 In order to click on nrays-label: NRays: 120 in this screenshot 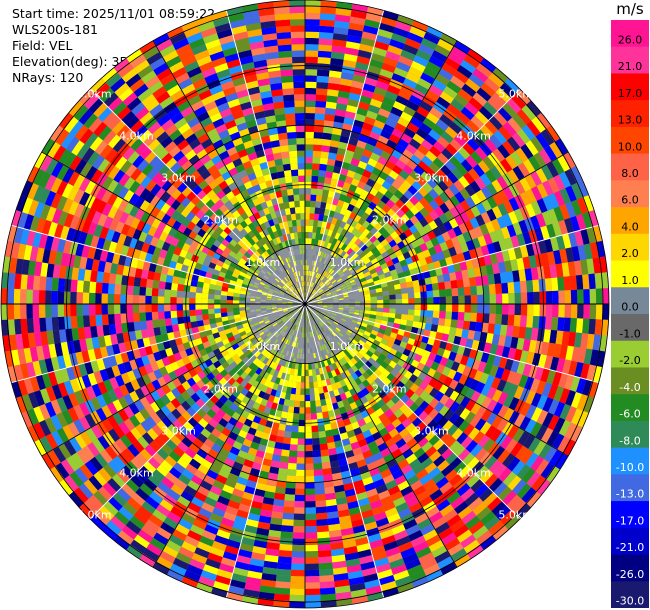, I will do `click(48, 77)`.